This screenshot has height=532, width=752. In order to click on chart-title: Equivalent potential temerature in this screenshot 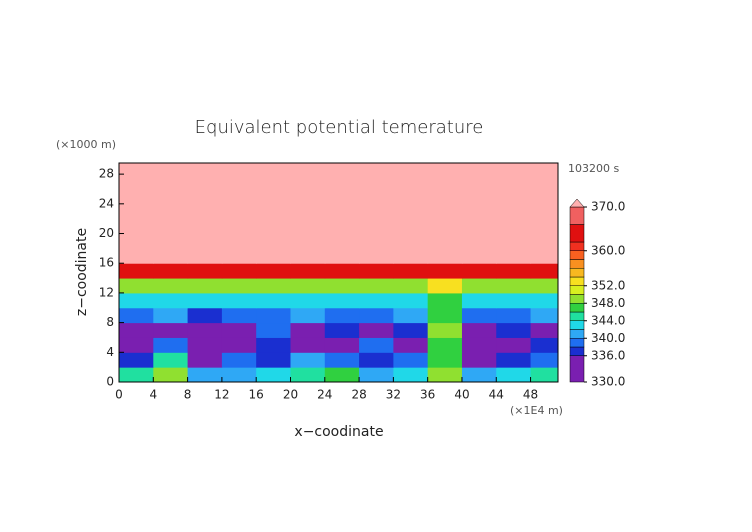, I will do `click(339, 127)`.